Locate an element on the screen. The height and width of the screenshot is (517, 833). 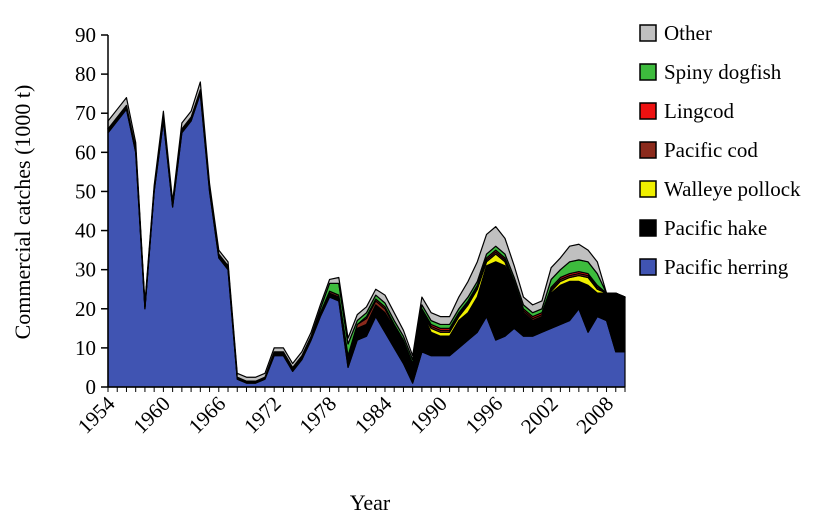
legend-label-lingcod: Lingcod is located at coordinates (699, 111).